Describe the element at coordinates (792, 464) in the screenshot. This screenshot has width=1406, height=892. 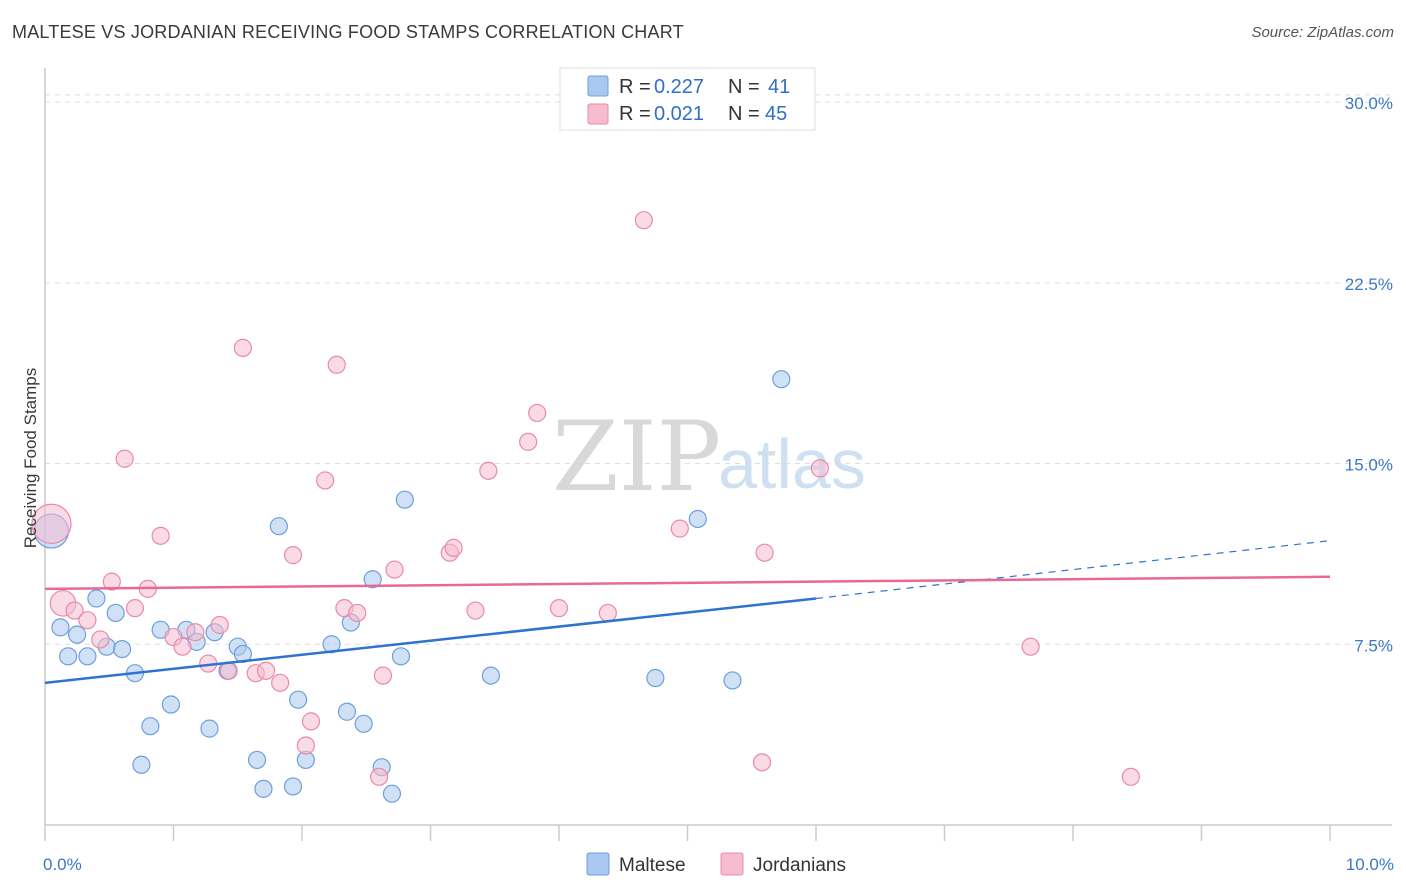
I see `watermark-atlas: atlas` at that location.